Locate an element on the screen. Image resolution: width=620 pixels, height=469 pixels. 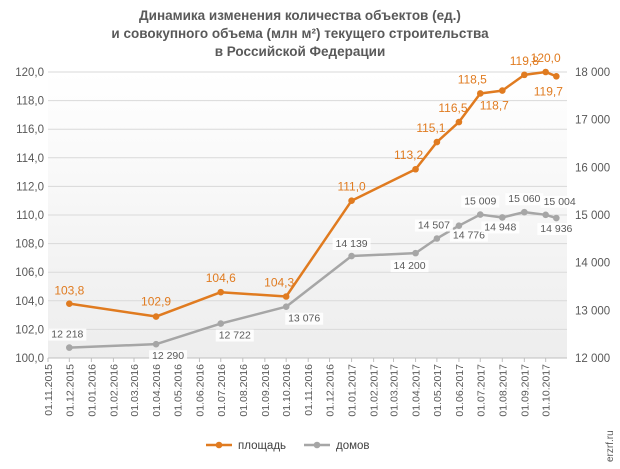
data-label: 14 776 is located at coordinates (469, 236).